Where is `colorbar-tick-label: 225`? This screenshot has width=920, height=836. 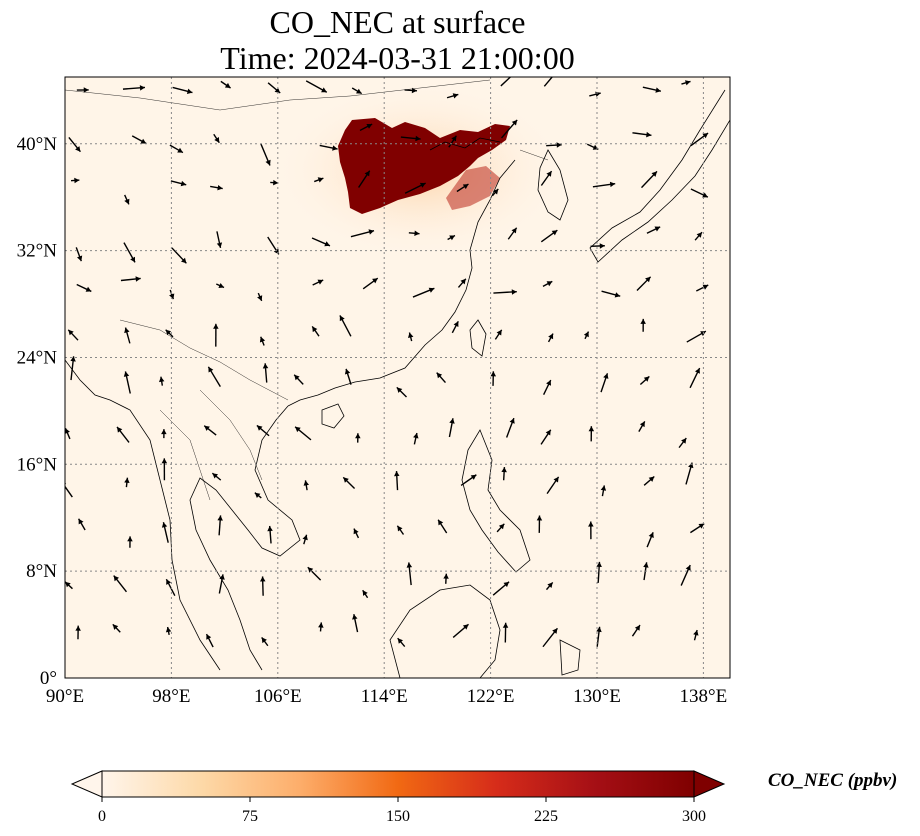
colorbar-tick-label: 225 is located at coordinates (546, 816).